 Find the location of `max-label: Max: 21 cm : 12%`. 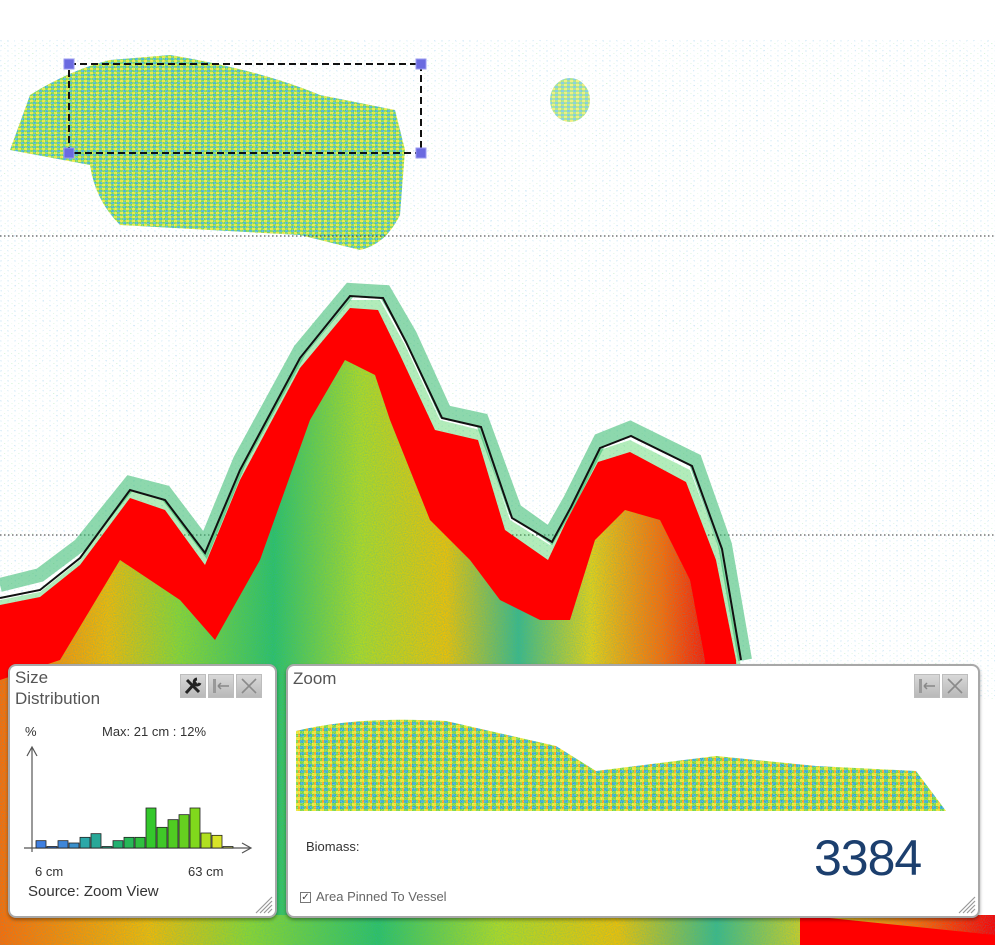

max-label: Max: 21 cm : 12% is located at coordinates (154, 731).